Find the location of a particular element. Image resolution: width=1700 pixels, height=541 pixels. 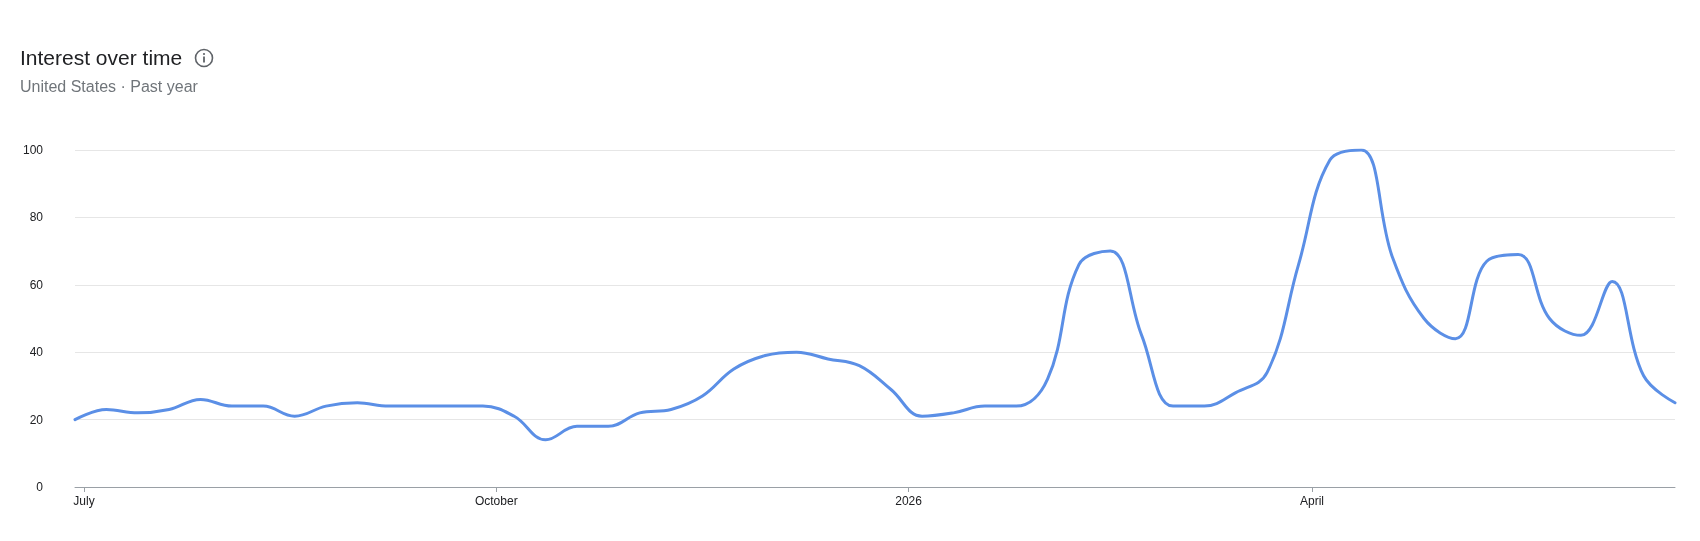

y-tick-label: 100 is located at coordinates (33, 150).